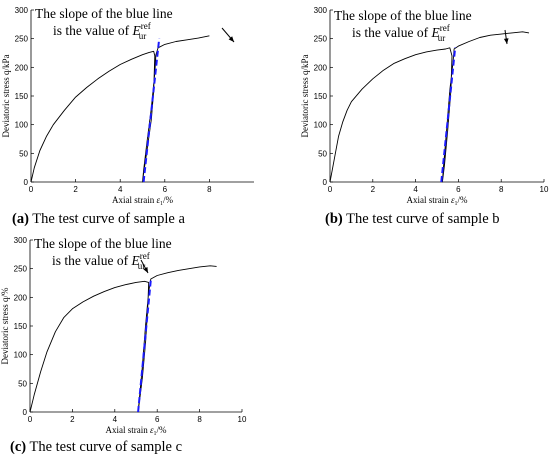 This screenshot has width=550, height=461. What do you see at coordinates (20, 219) in the screenshot?
I see `caption-a-letter: (a)` at bounding box center [20, 219].